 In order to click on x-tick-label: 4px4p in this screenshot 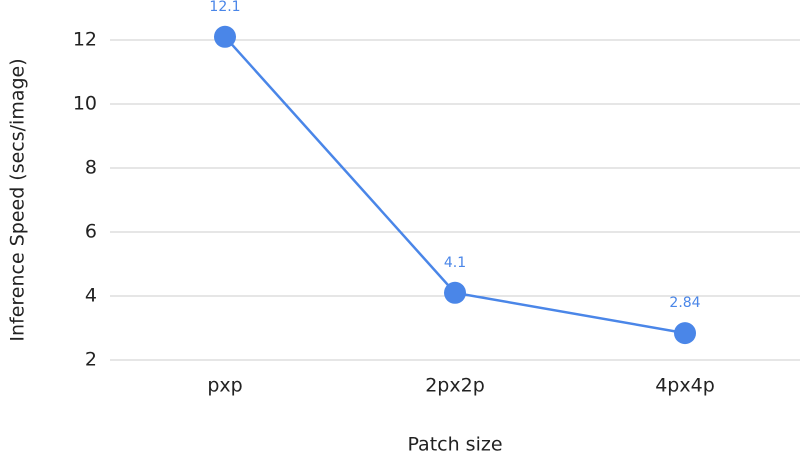, I will do `click(685, 386)`.